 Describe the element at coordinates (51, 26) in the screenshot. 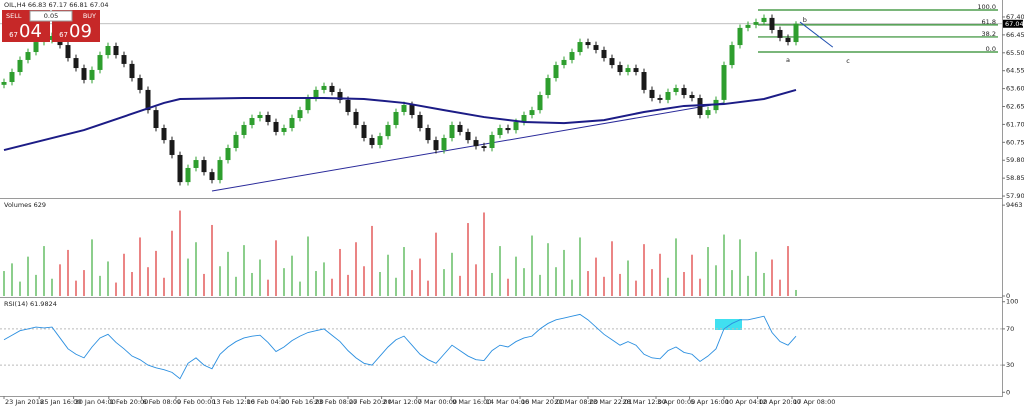

I see `trade-panel: SELL BUY 0.05 67 04 67 09` at that location.